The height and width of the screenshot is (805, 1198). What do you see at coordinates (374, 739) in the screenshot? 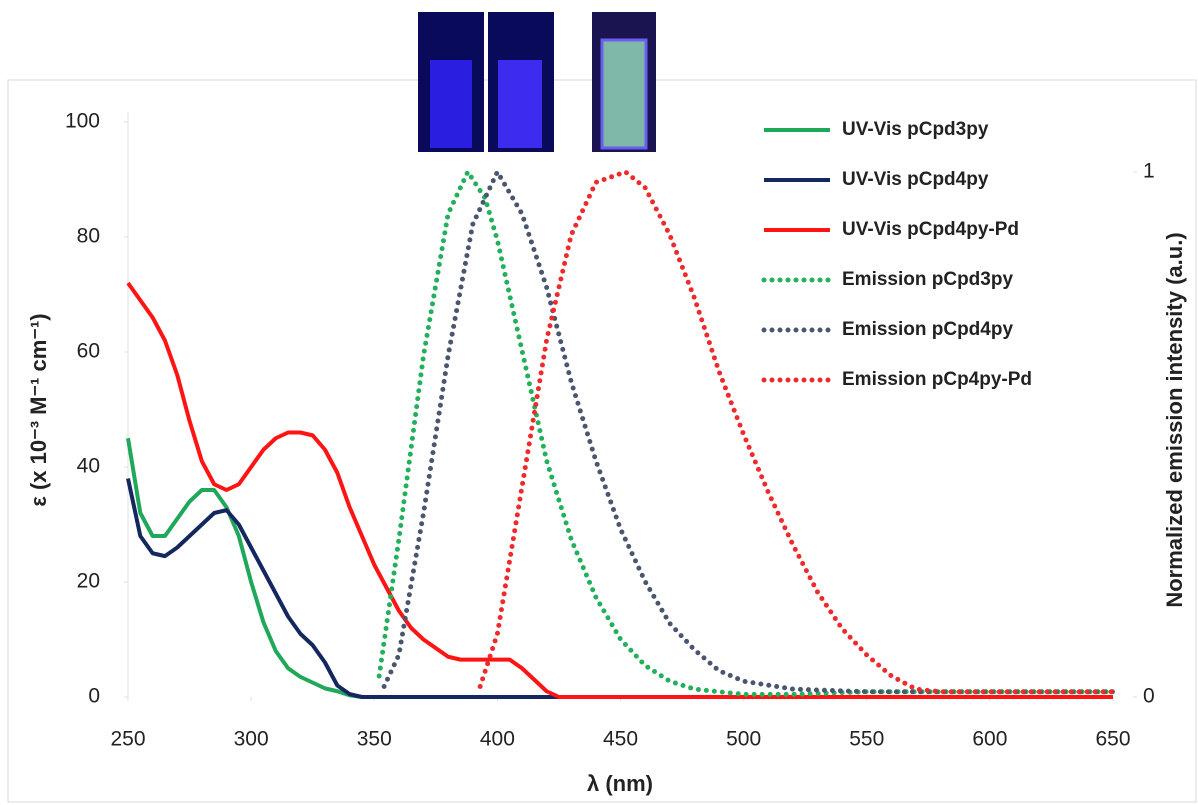
I see `x-tick-label: 350` at bounding box center [374, 739].